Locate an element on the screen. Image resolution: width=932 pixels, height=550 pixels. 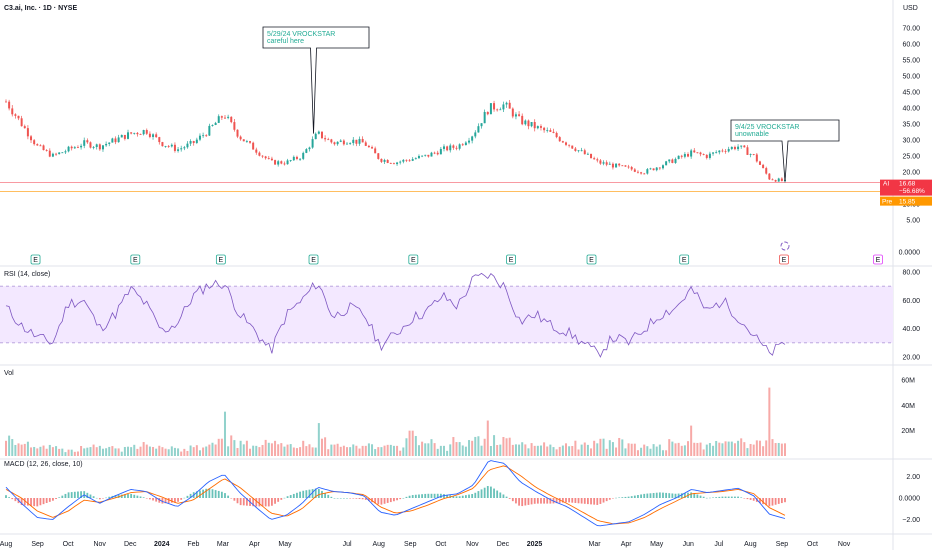
annotation-callout-sep25: 9/4/25 VROCKSTAR unownable is located at coordinates (785, 150).